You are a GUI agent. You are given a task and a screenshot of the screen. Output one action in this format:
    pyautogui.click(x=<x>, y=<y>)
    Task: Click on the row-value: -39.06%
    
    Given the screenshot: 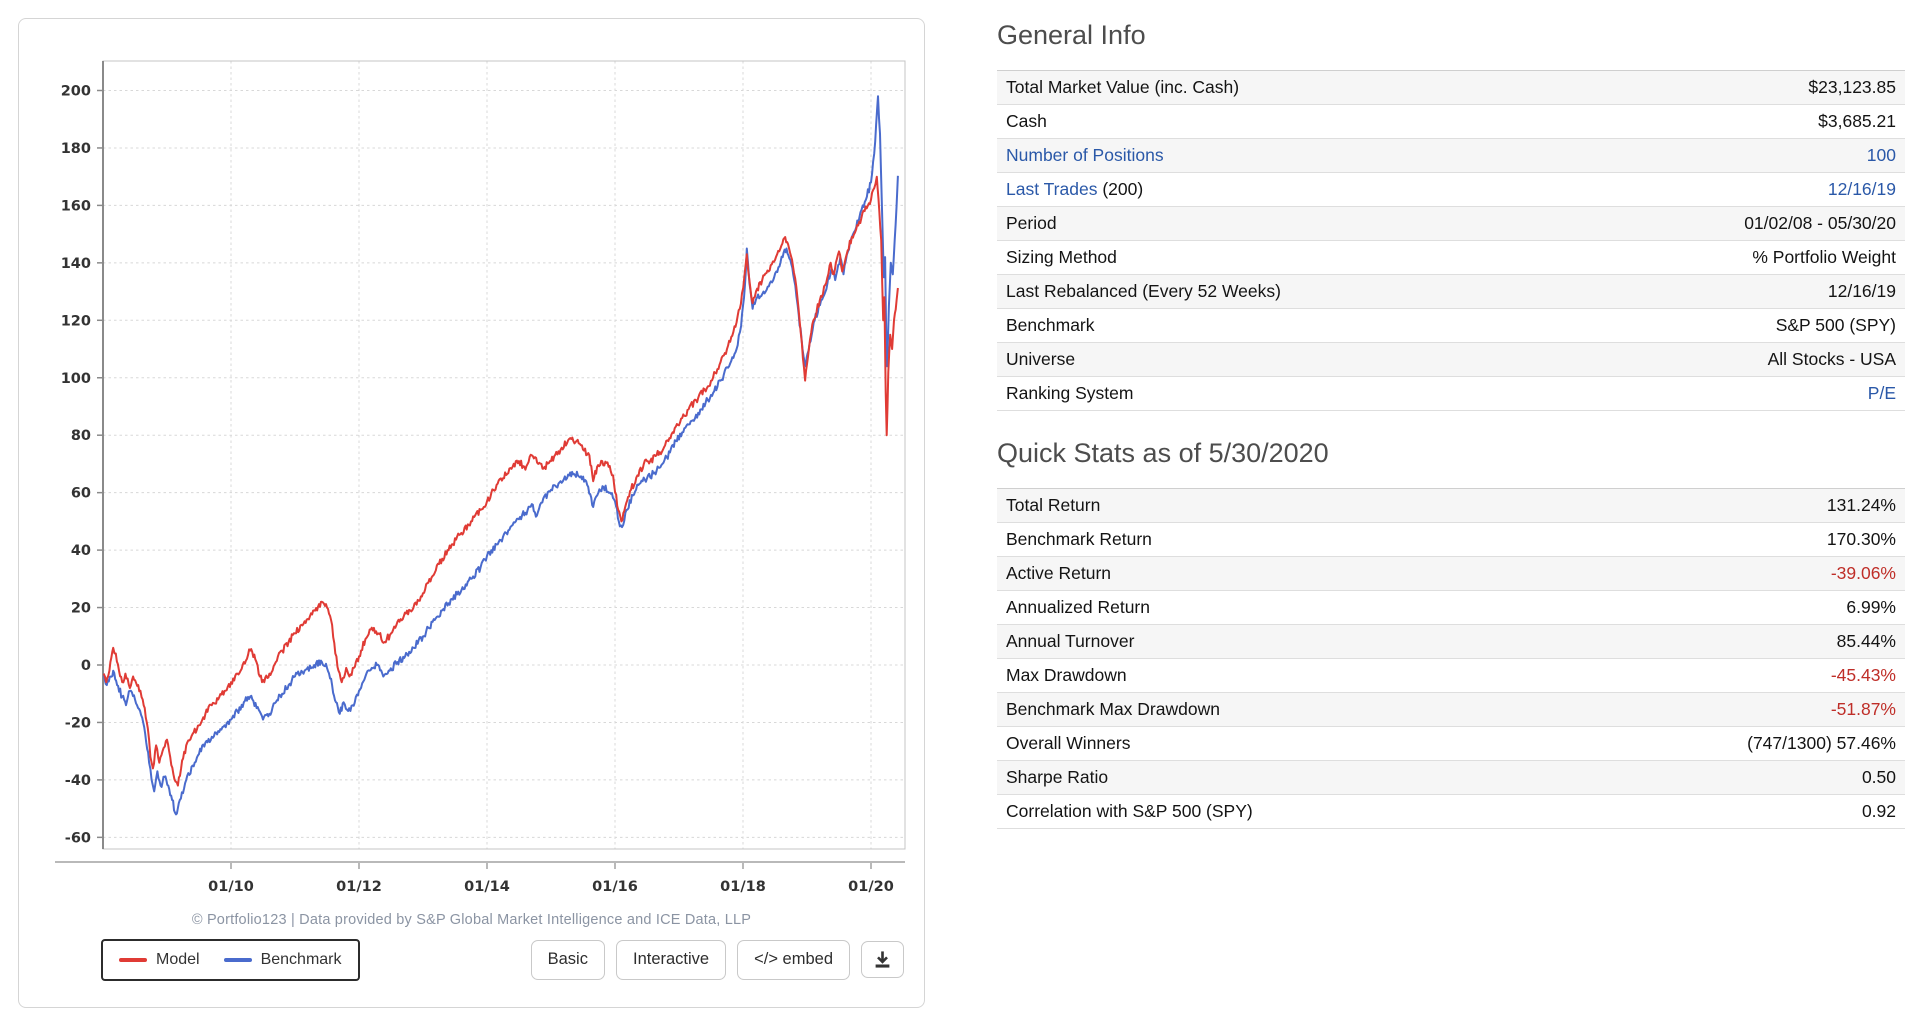 What is the action you would take?
    pyautogui.click(x=1863, y=573)
    